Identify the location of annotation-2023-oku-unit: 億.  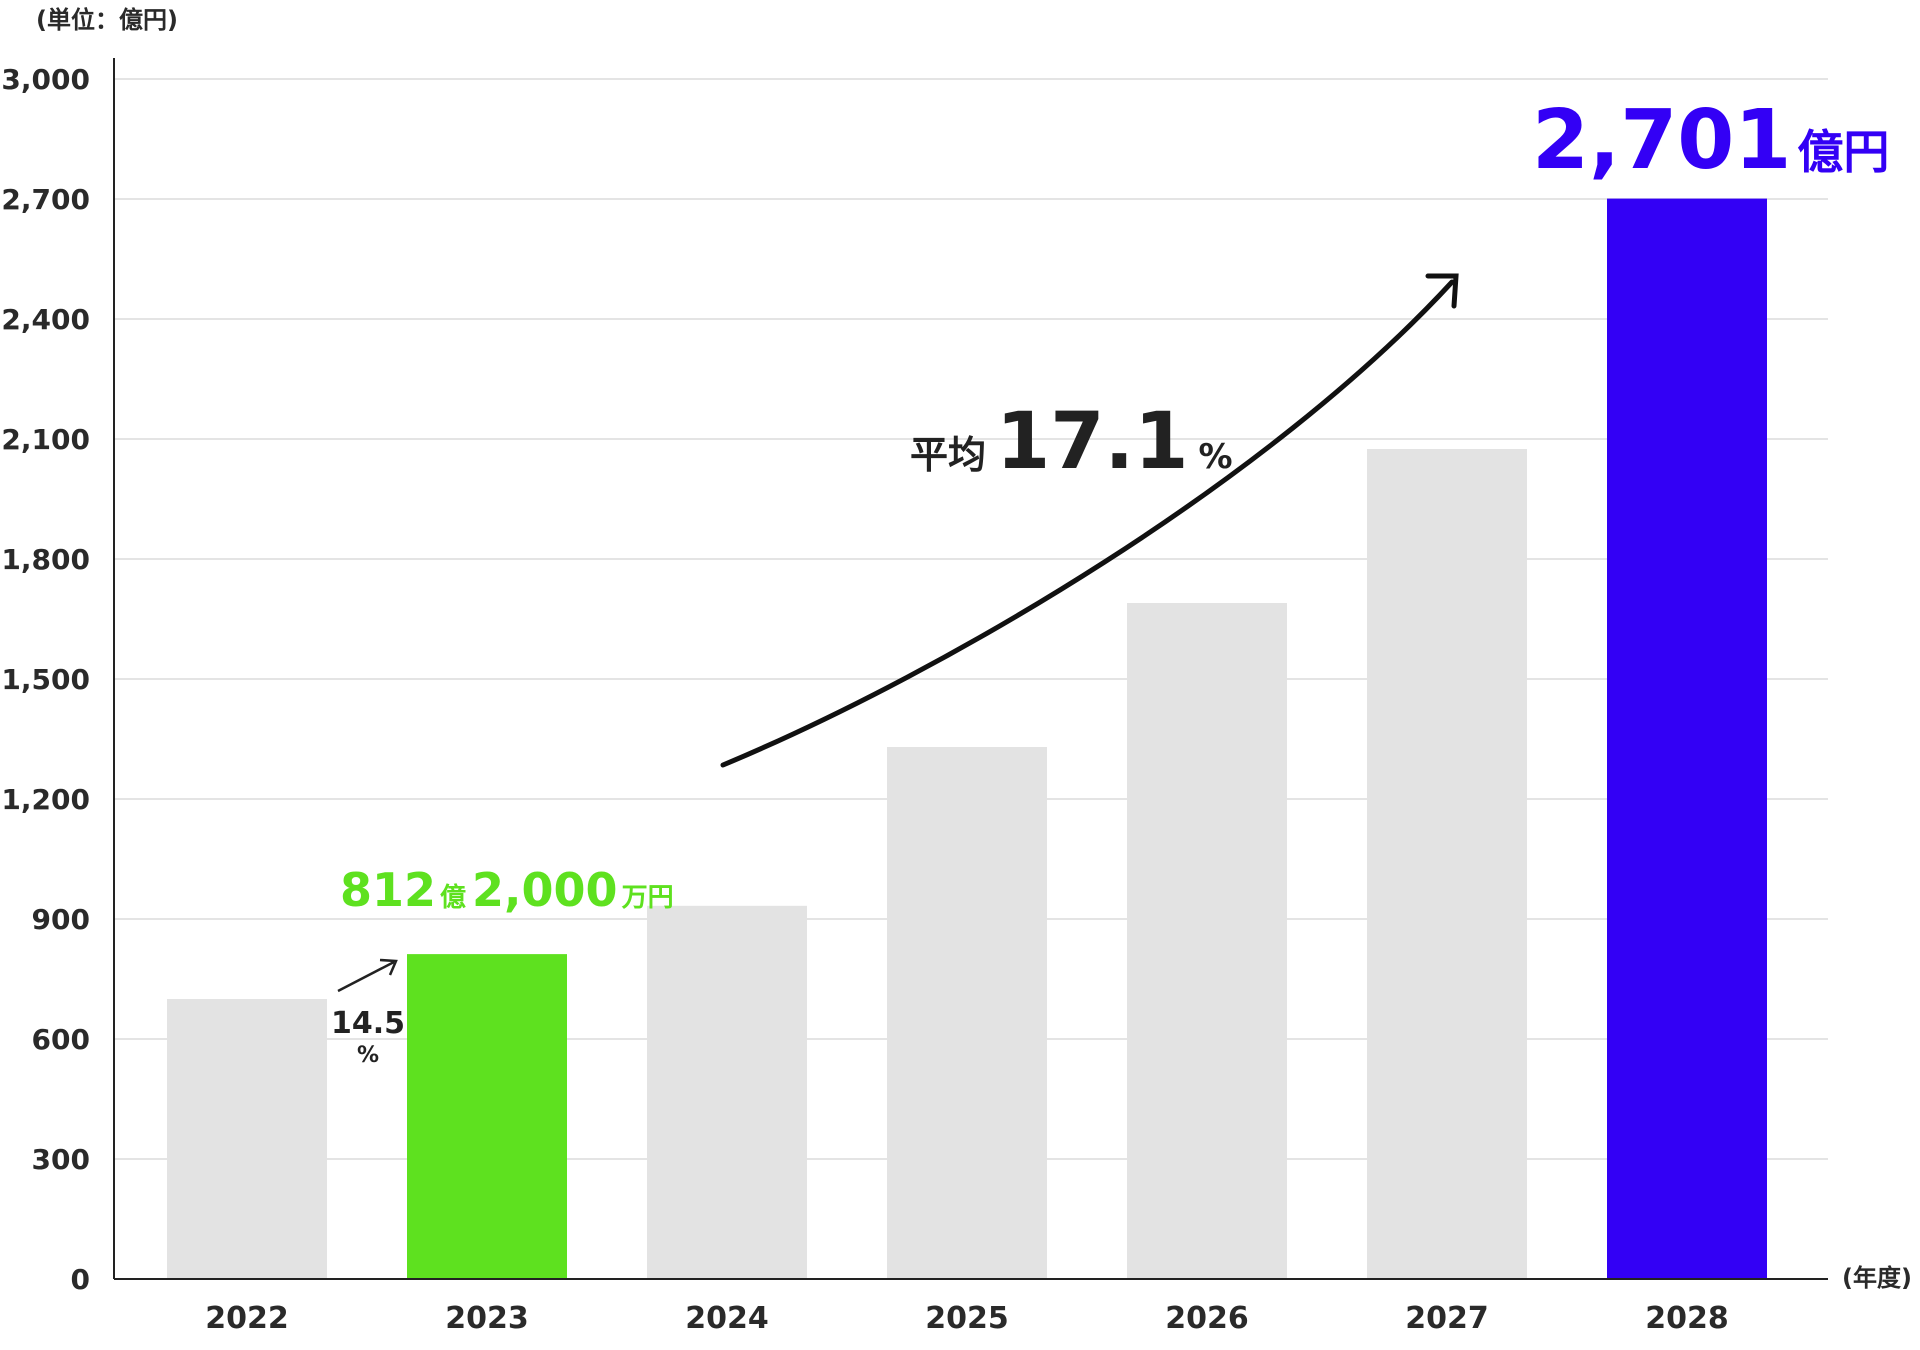
(453, 898).